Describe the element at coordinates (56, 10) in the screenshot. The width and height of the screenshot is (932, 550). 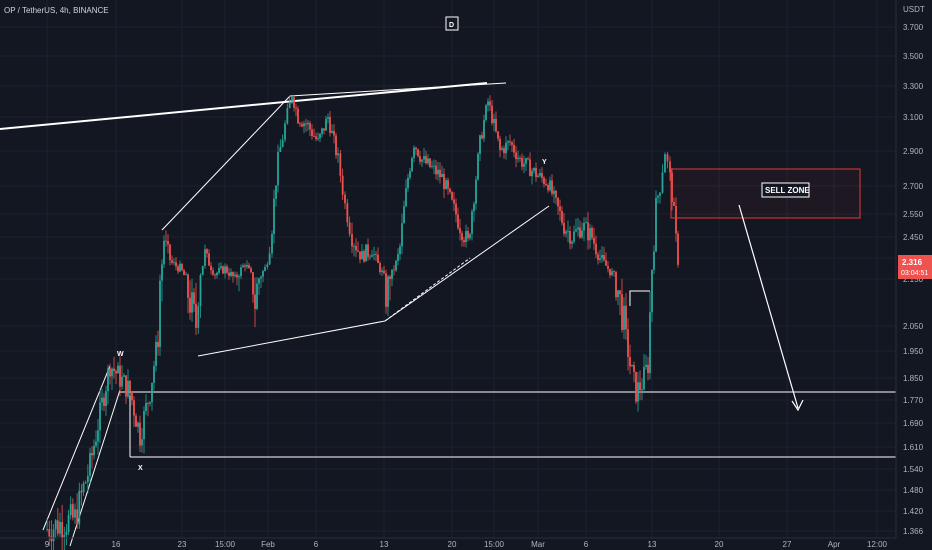
I see `symbol-title: OP / TetherUS, 4h, BINANCE` at that location.